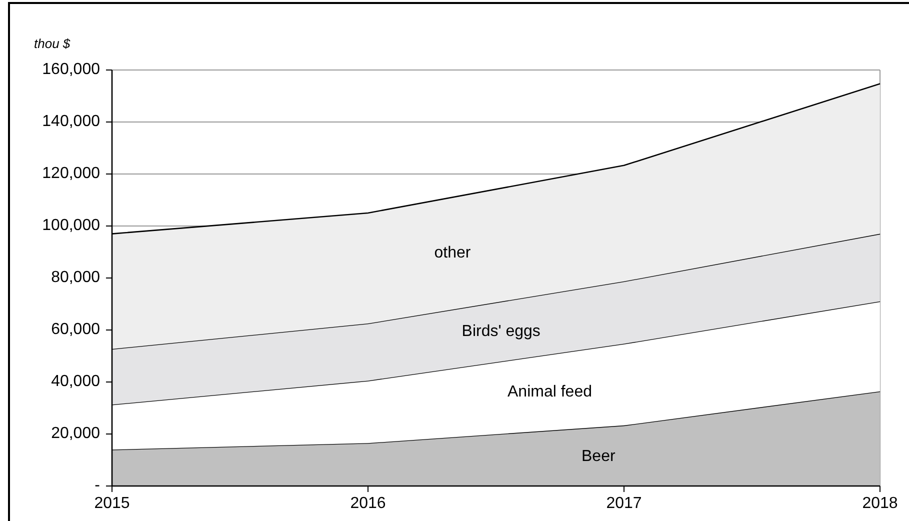 The height and width of the screenshot is (521, 909). What do you see at coordinates (368, 503) in the screenshot?
I see `x-tick-label: 2016` at bounding box center [368, 503].